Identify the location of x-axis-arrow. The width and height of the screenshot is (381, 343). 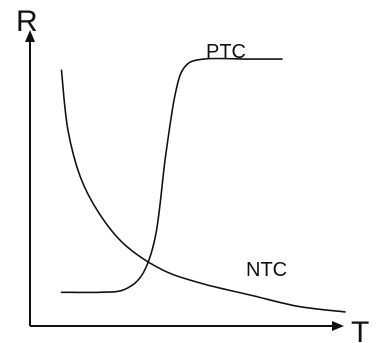
(338, 326).